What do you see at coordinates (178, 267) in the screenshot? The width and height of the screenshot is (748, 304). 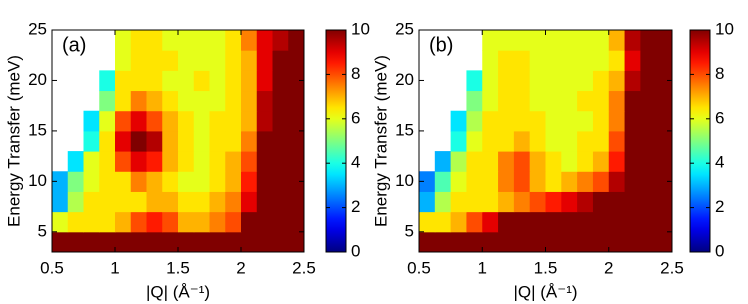 I see `x-tick-label: 1.5` at bounding box center [178, 267].